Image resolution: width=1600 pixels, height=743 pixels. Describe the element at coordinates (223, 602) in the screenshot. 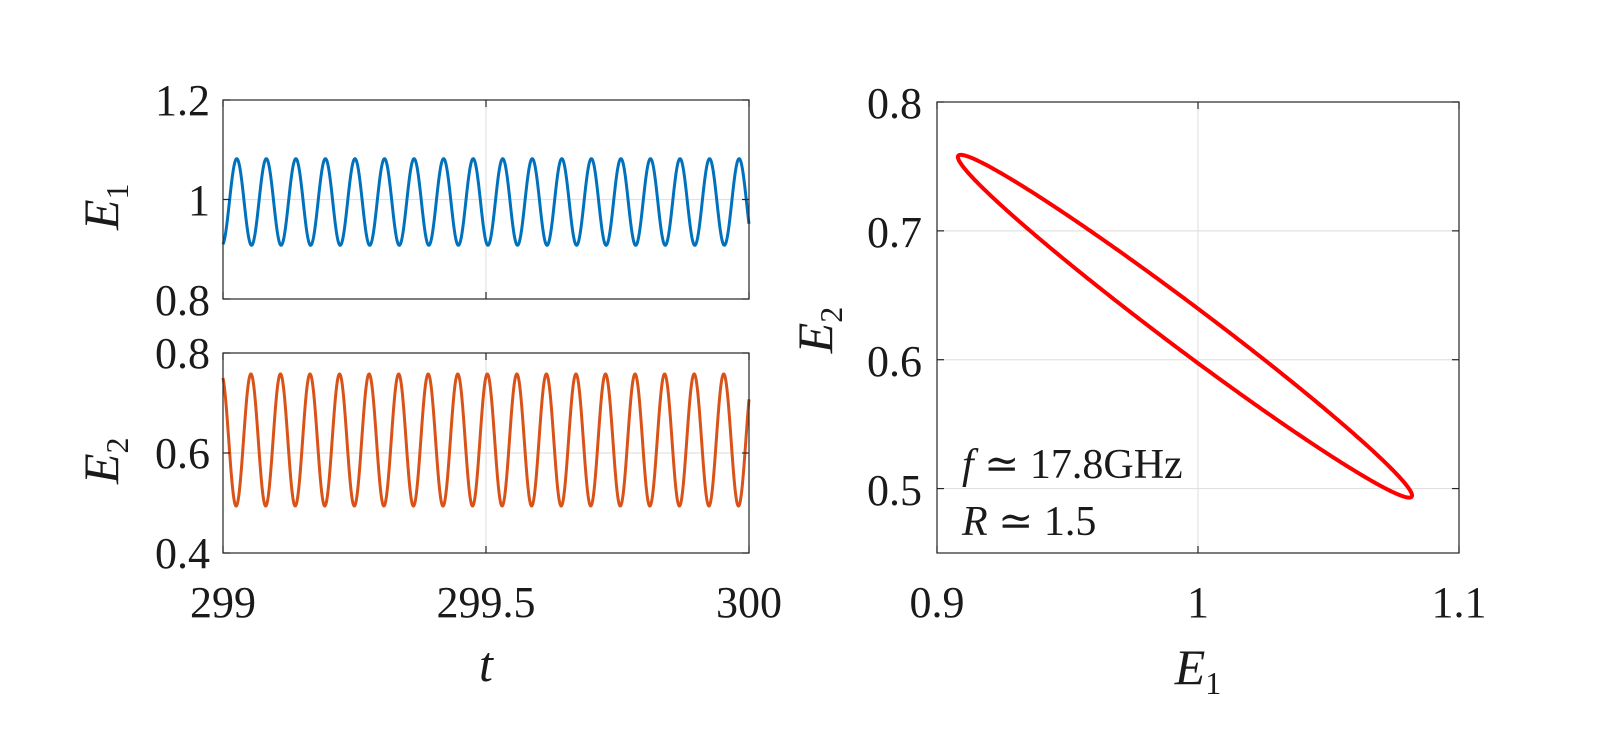

I see `bottom-left-xtick-label: 299` at that location.